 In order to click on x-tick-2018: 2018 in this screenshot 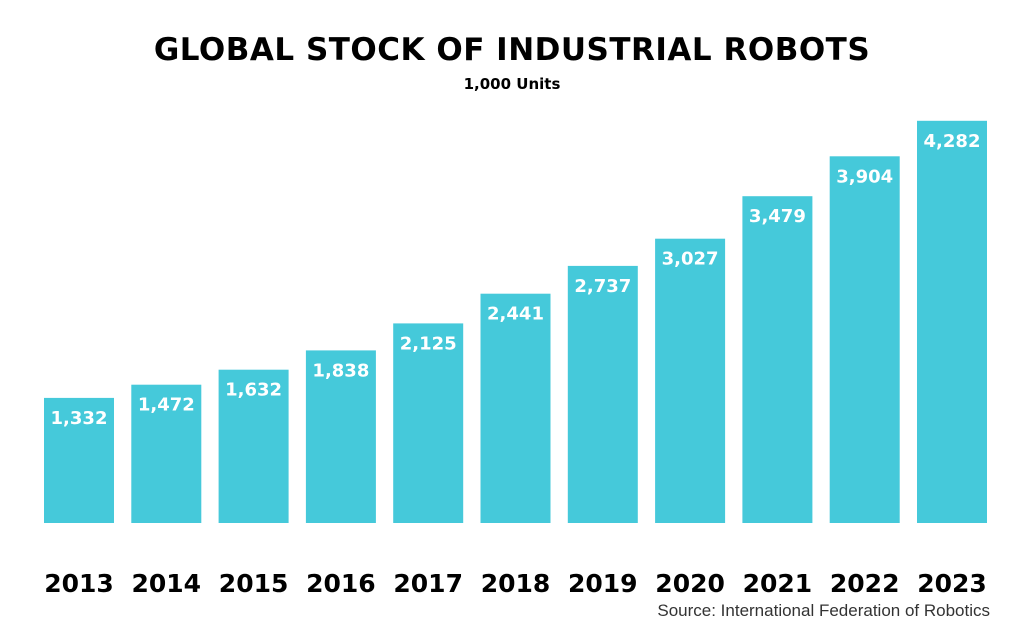, I will do `click(516, 583)`.